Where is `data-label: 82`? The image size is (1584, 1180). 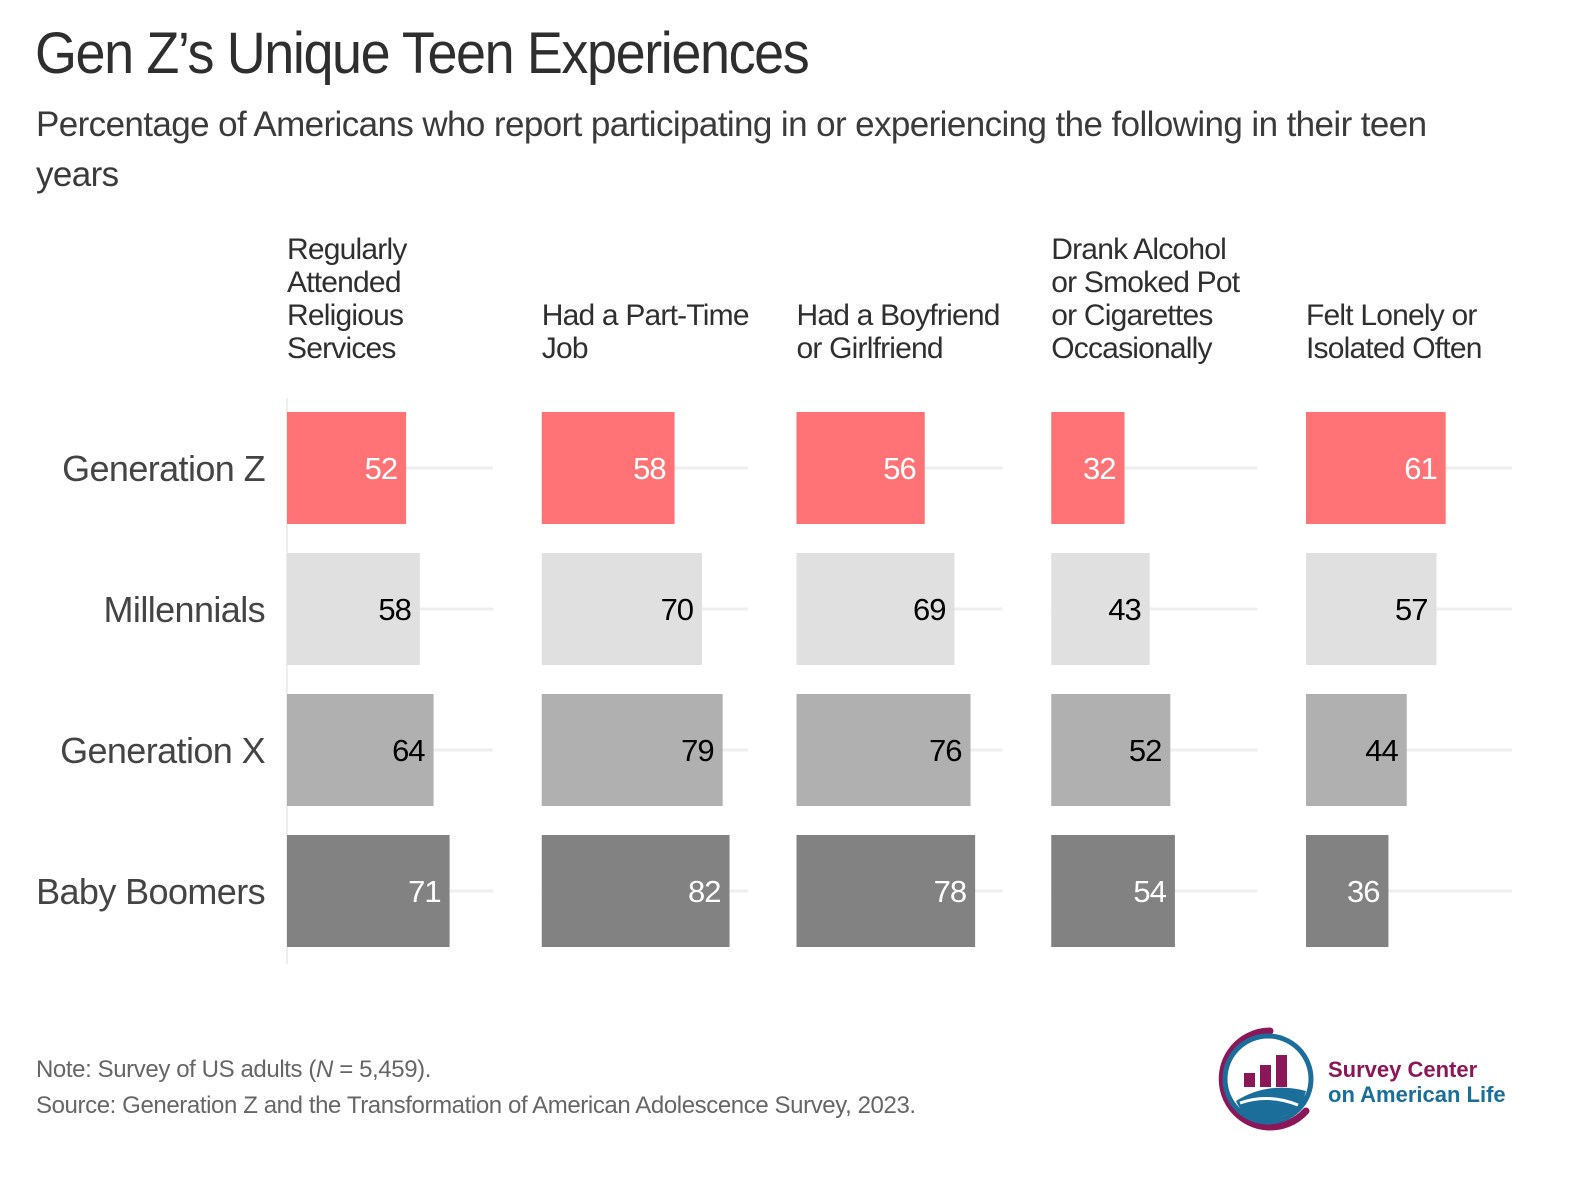
data-label: 82 is located at coordinates (704, 891).